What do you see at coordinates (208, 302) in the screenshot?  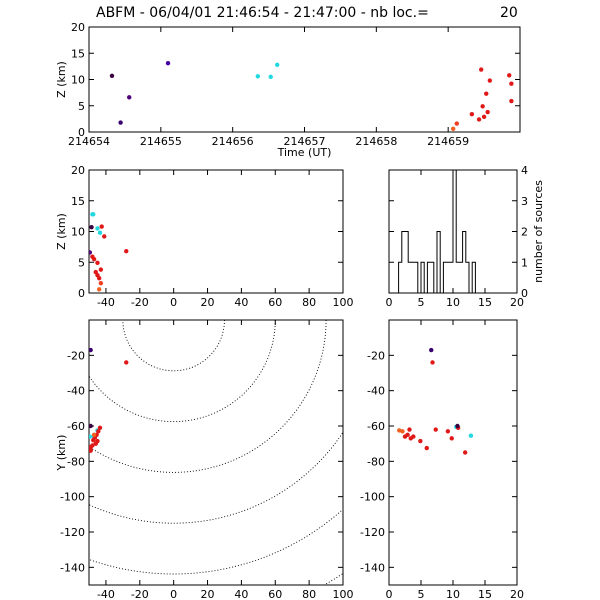 I see `x_z-xtick-label: 20` at bounding box center [208, 302].